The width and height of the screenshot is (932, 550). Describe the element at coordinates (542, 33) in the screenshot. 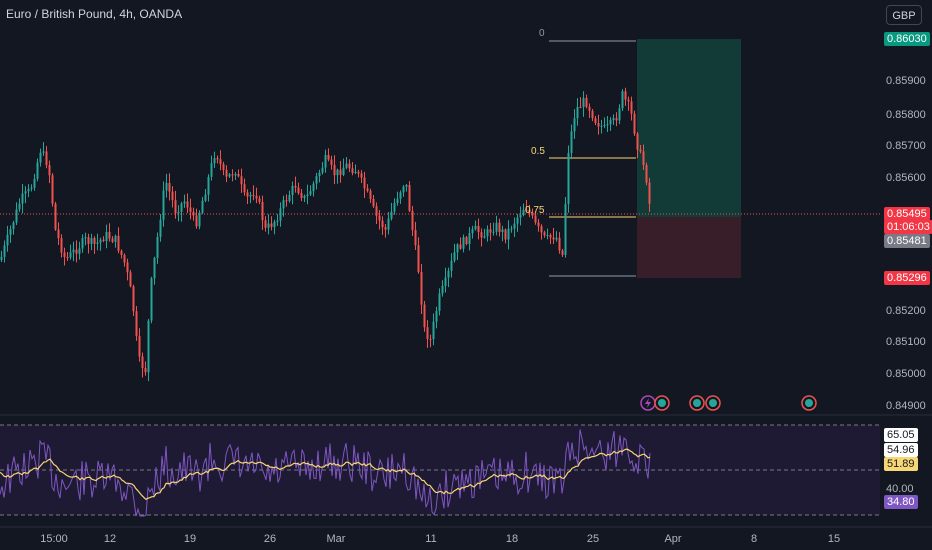

I see `fib-label-0: 0` at that location.